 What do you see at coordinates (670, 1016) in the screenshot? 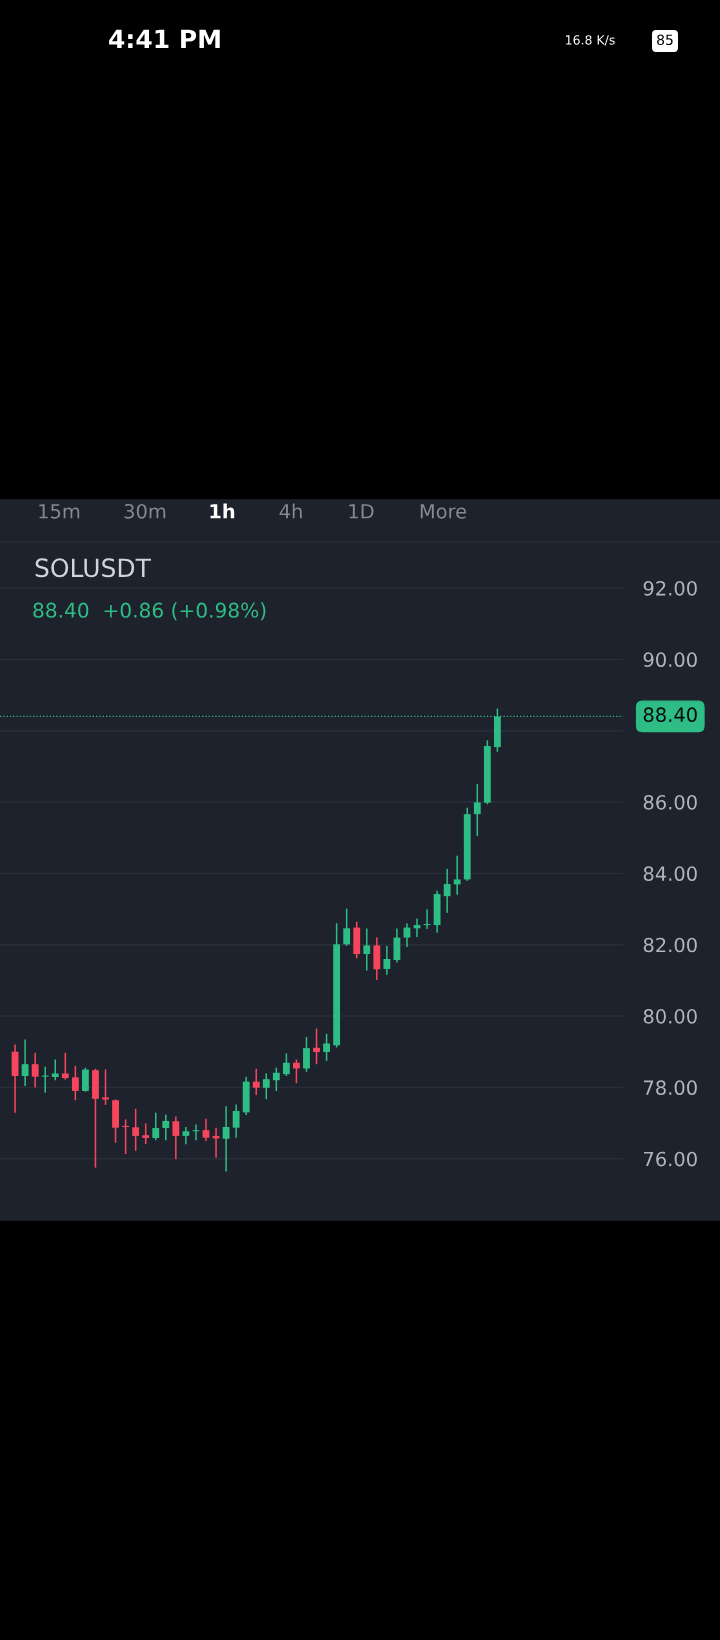
I see `y-tick-label: 80.00` at bounding box center [670, 1016].